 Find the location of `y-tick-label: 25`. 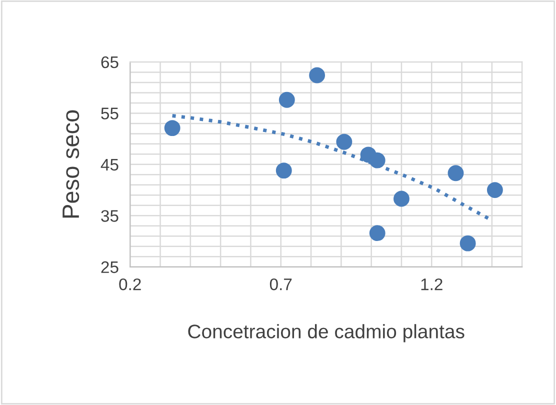

y-tick-label: 25 is located at coordinates (109, 267).